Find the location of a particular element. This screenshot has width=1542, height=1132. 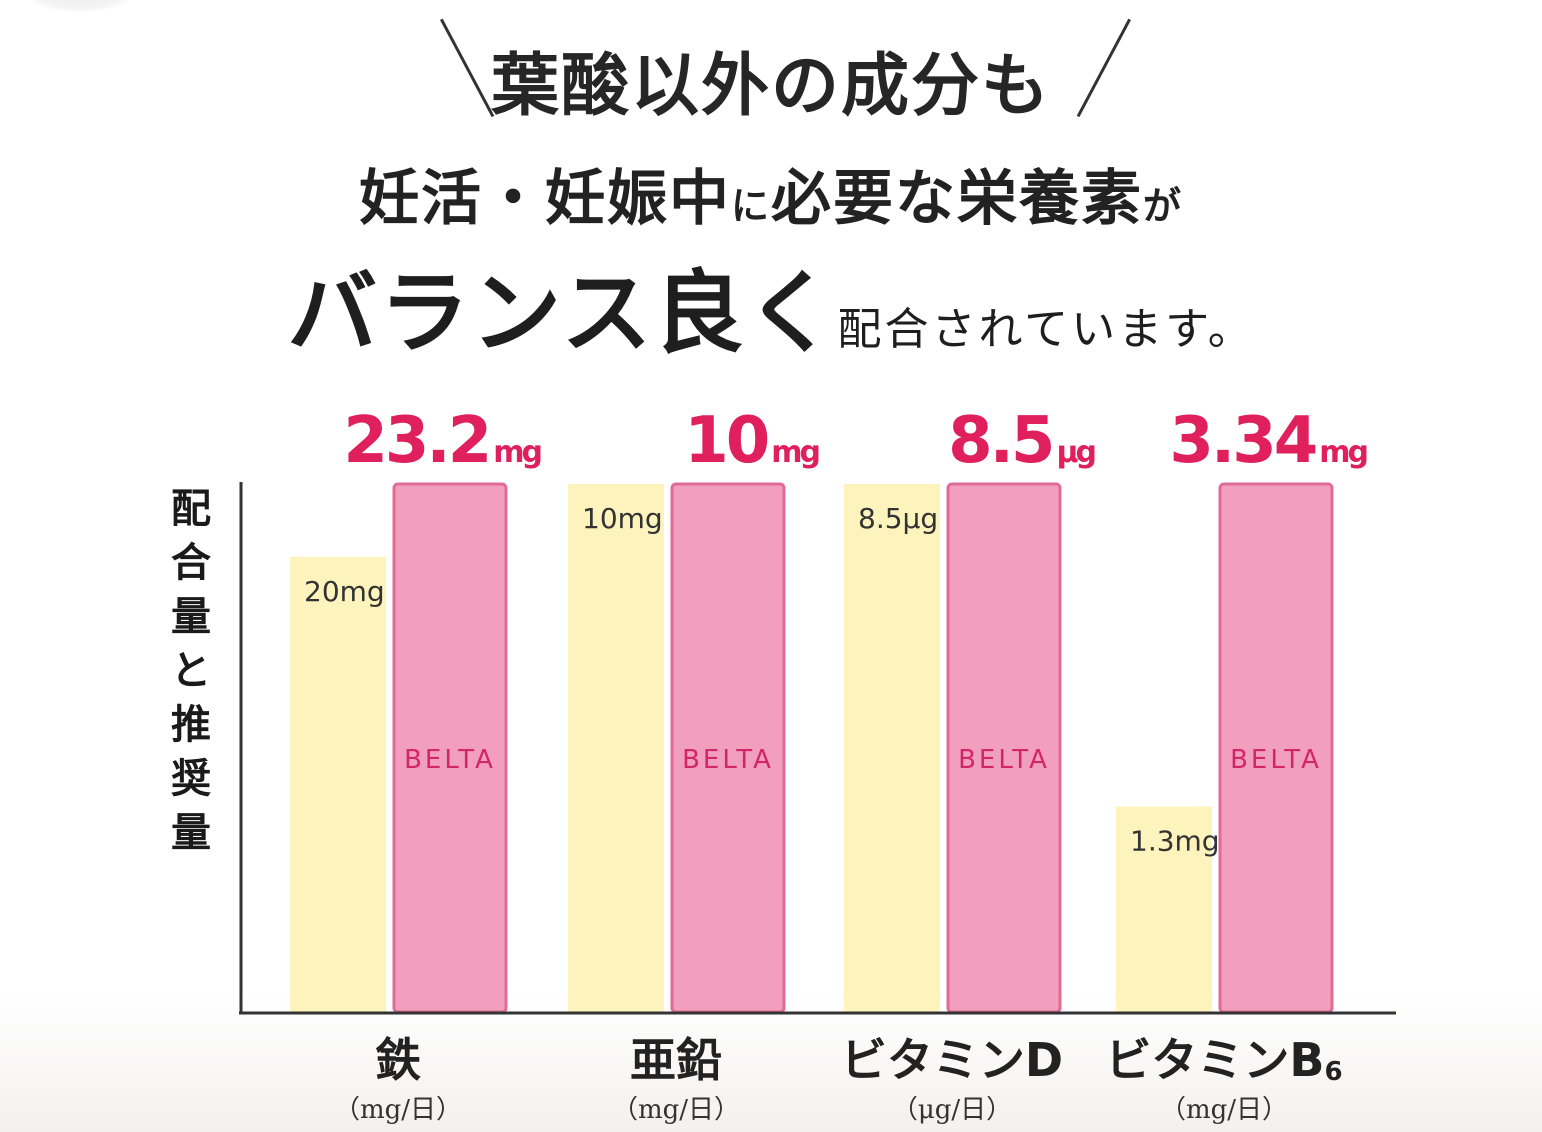

recommended-value-label: 8.5μg is located at coordinates (898, 518).